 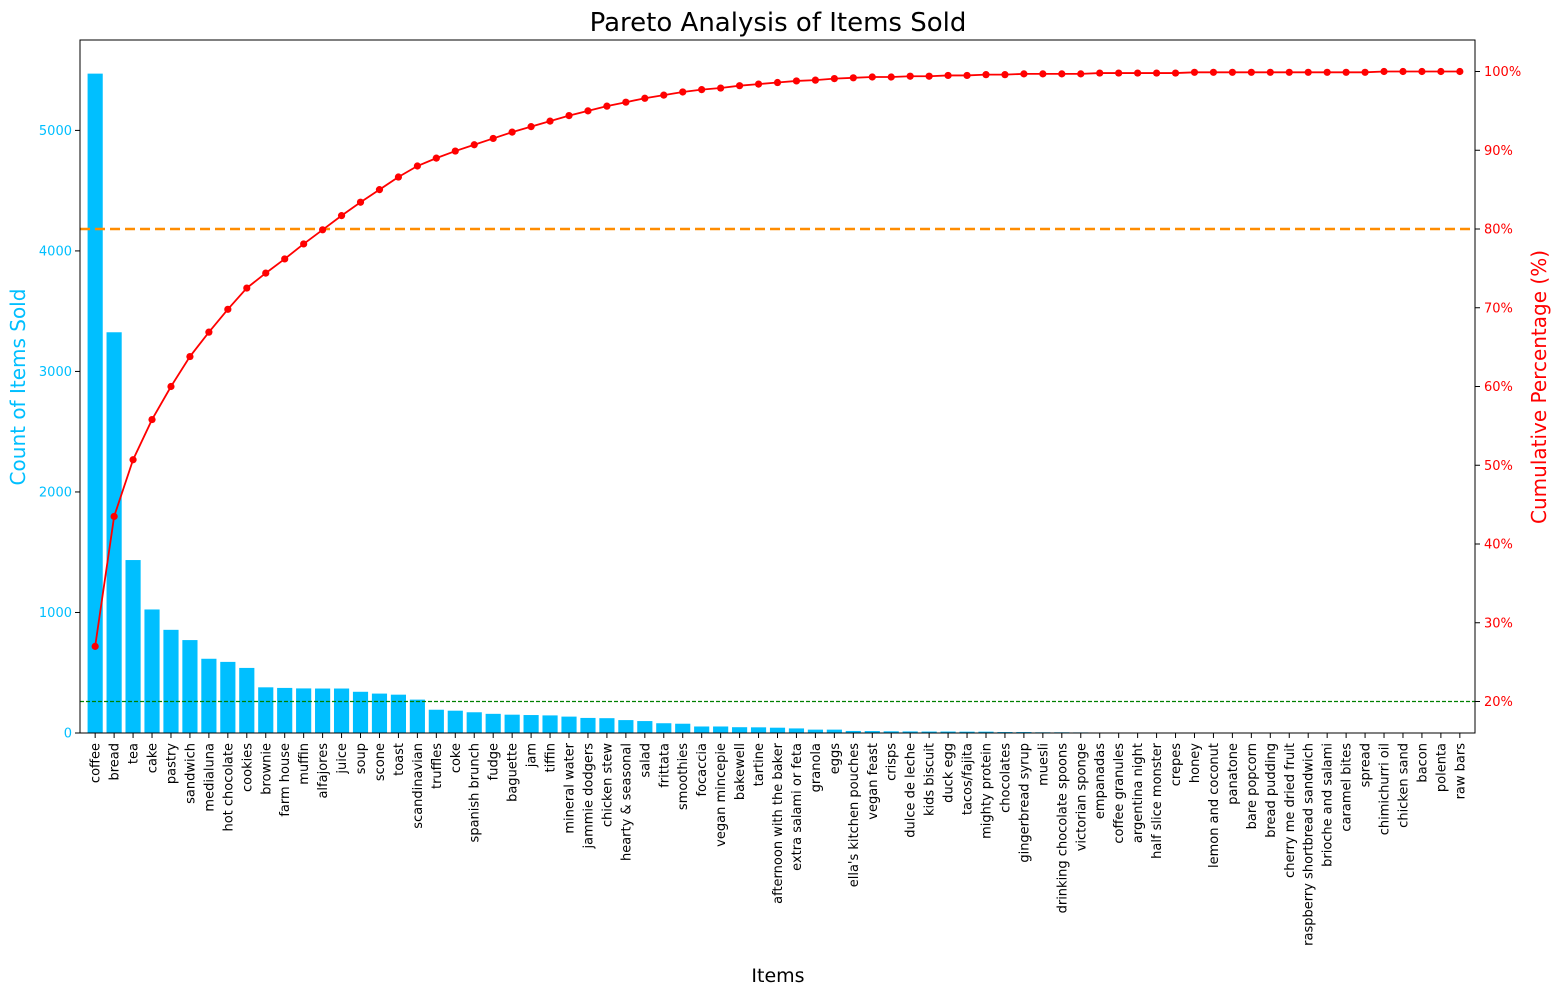 What do you see at coordinates (513, 772) in the screenshot?
I see `x-tick-label-22: baguette` at bounding box center [513, 772].